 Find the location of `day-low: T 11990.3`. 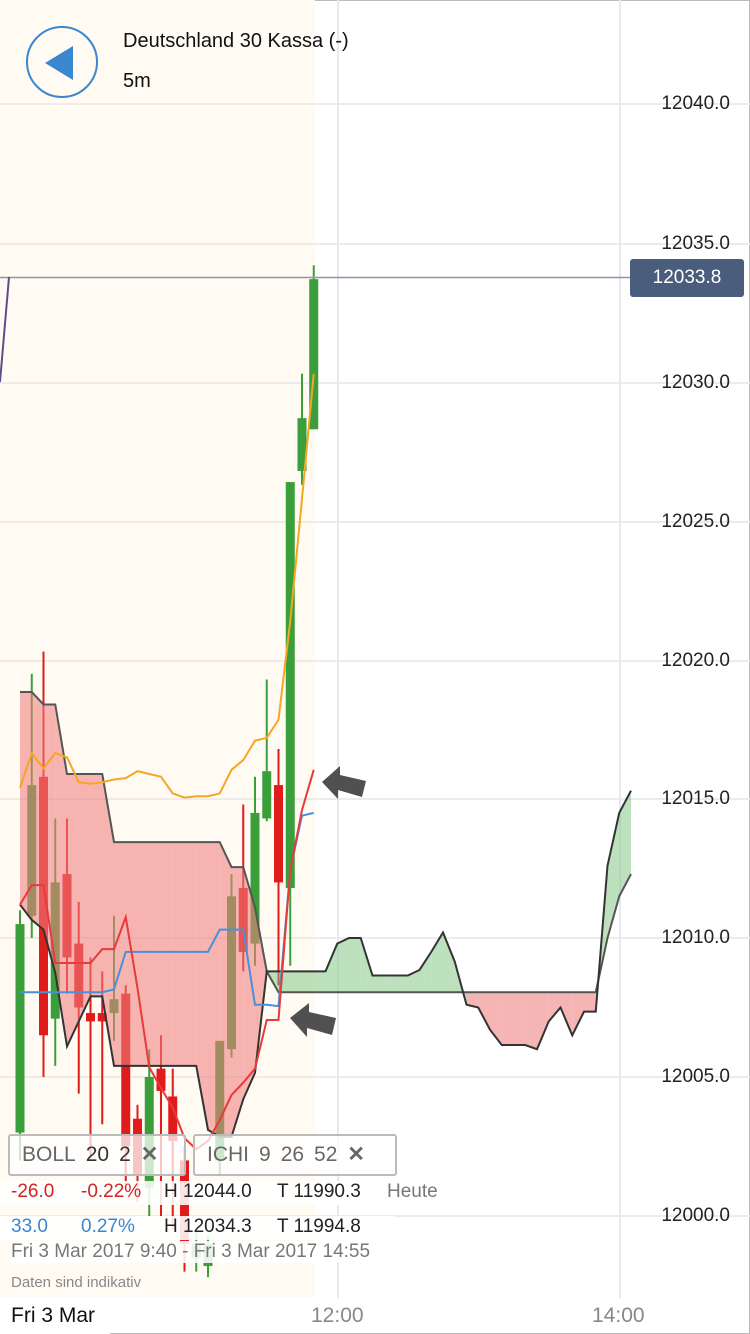

day-low: T 11990.3 is located at coordinates (319, 1191).